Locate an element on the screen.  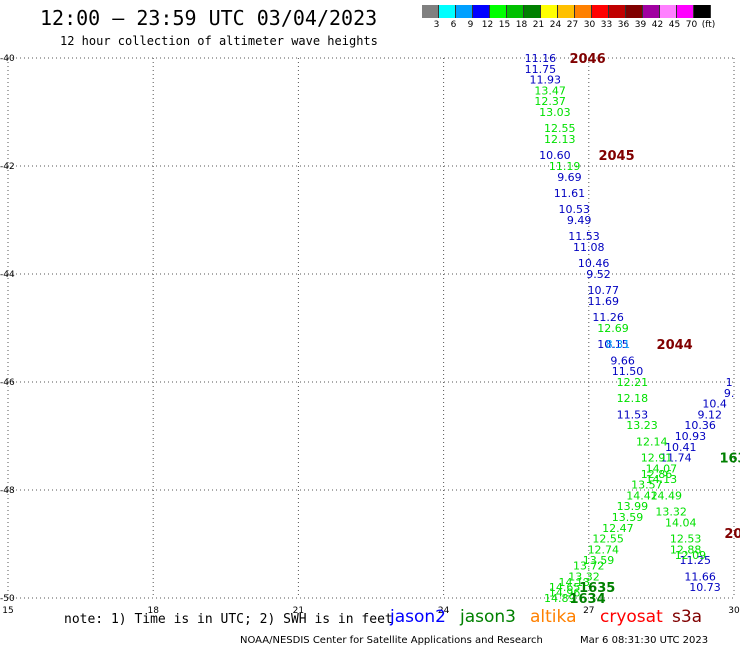
wave-height-label: 12.13 is located at coordinates (560, 139).